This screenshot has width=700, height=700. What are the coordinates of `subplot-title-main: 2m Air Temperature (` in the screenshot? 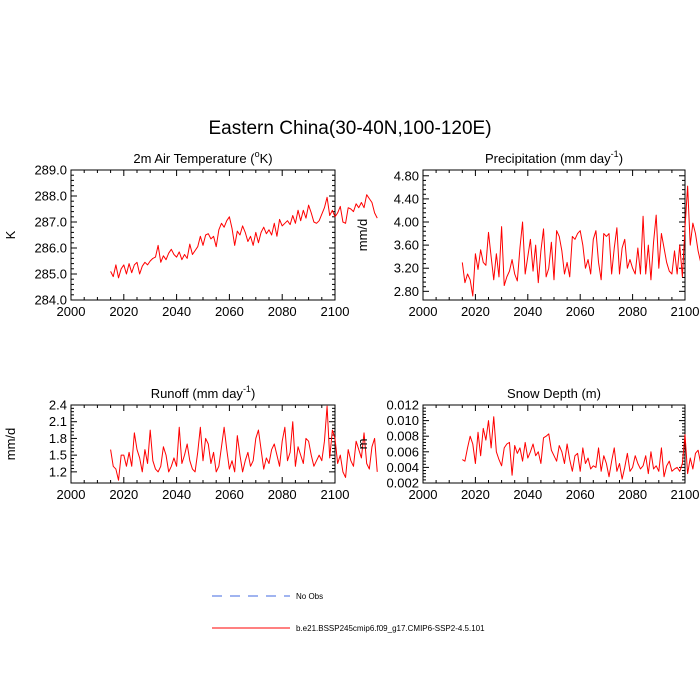 It's located at (194, 158).